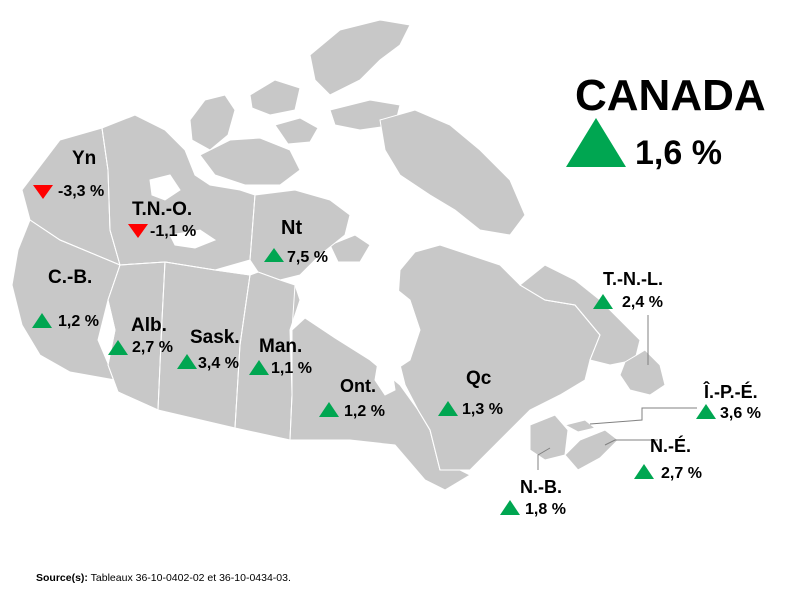 Image resolution: width=800 pixels, height=600 pixels. I want to click on callout-lines, so click(617, 392).